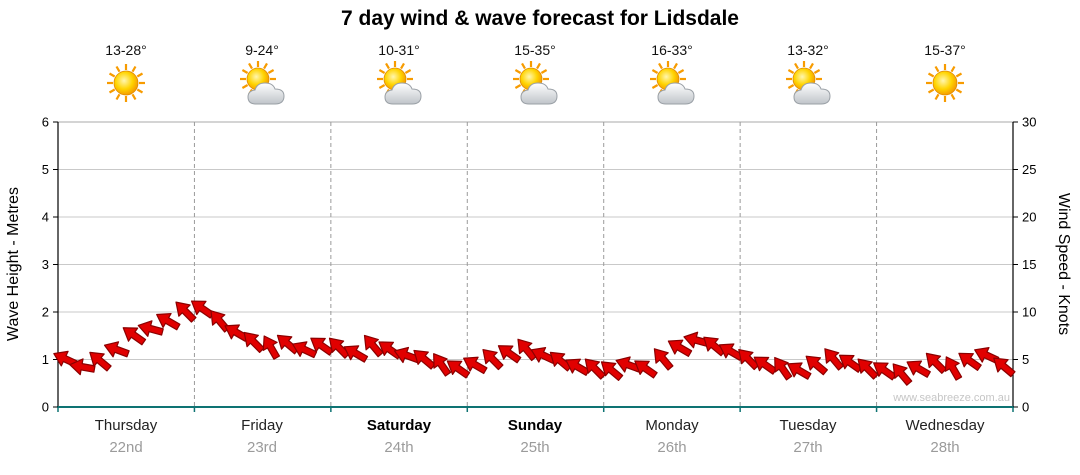 Image resolution: width=1080 pixels, height=475 pixels. I want to click on day-date-label: 27th, so click(808, 447).